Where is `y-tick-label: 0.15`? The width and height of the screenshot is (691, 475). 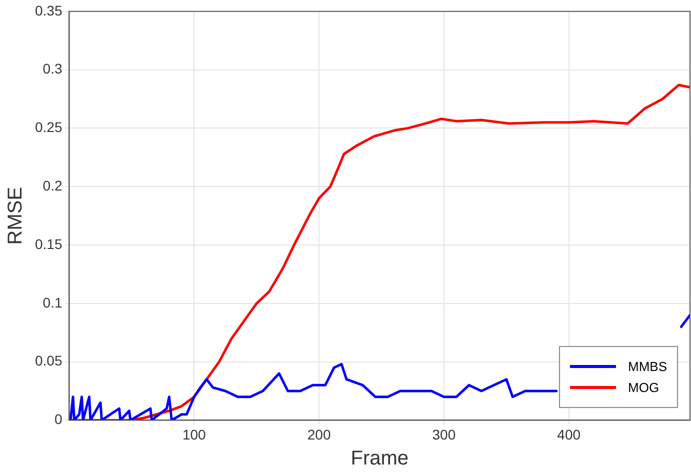 y-tick-label: 0.15 is located at coordinates (48, 244).